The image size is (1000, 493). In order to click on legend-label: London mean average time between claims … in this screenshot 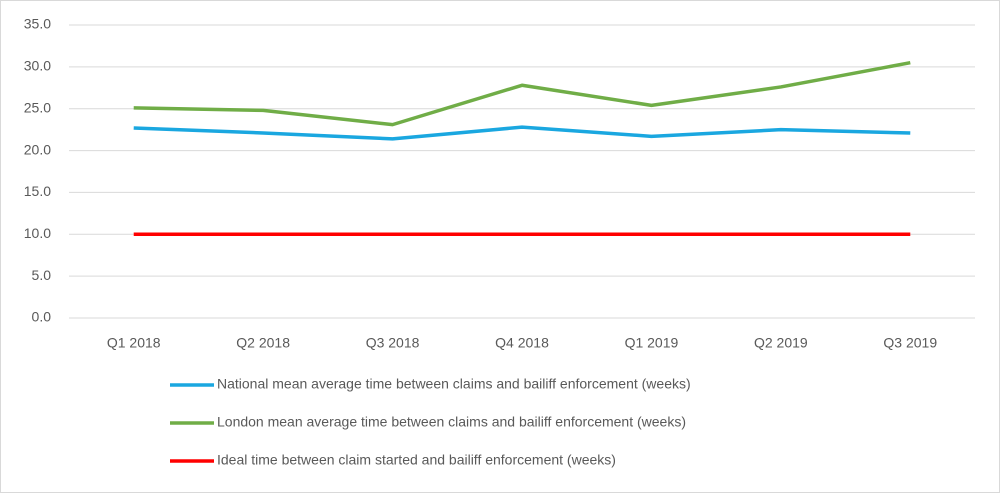, I will do `click(451, 422)`.